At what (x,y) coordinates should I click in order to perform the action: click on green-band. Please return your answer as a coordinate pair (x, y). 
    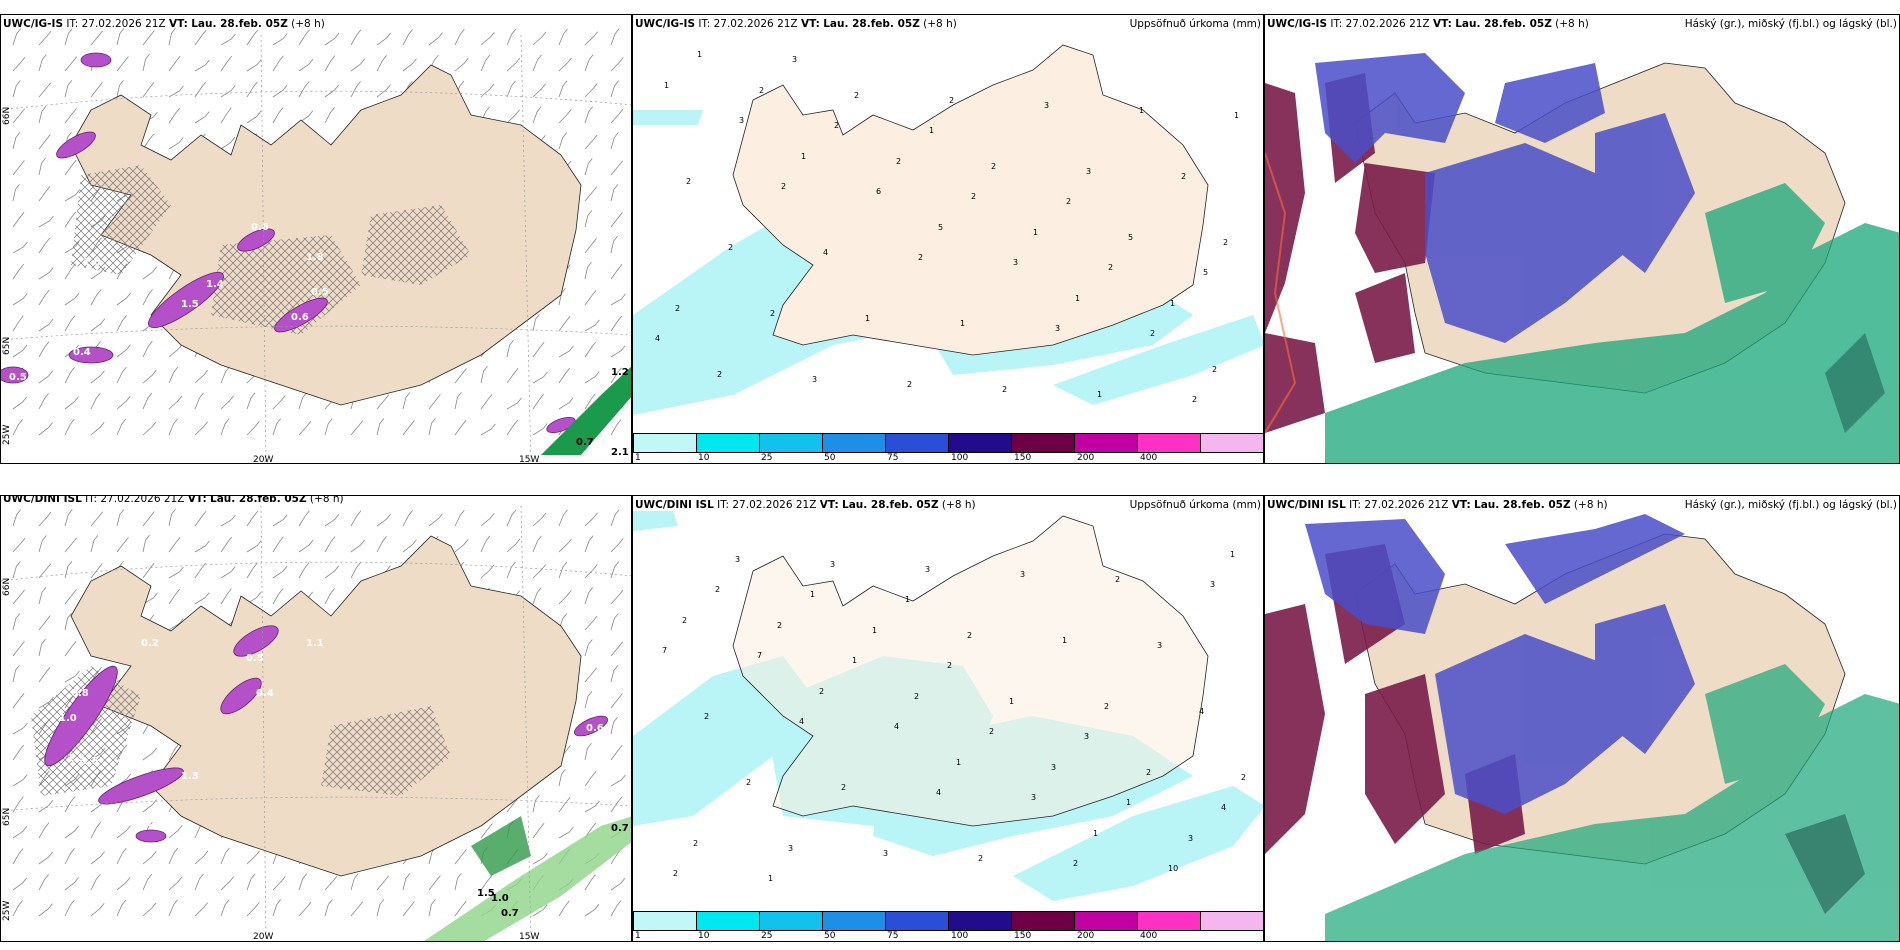
    Looking at the image, I should click on (586, 410).